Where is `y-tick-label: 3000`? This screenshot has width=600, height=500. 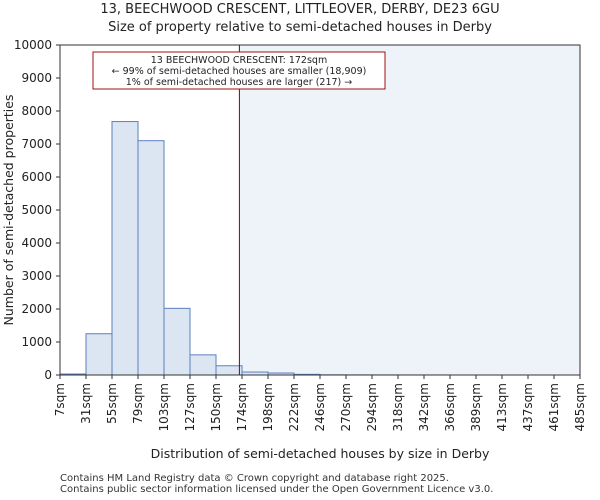
y-tick-label: 3000 is located at coordinates (36, 276).